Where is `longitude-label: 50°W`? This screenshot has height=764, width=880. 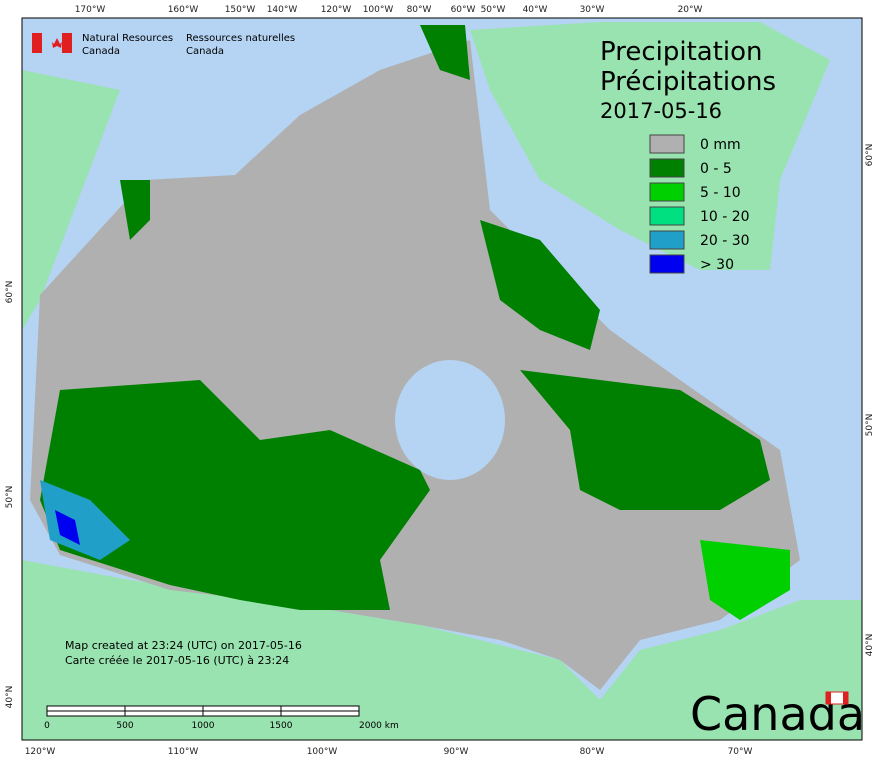 longitude-label: 50°W is located at coordinates (493, 10).